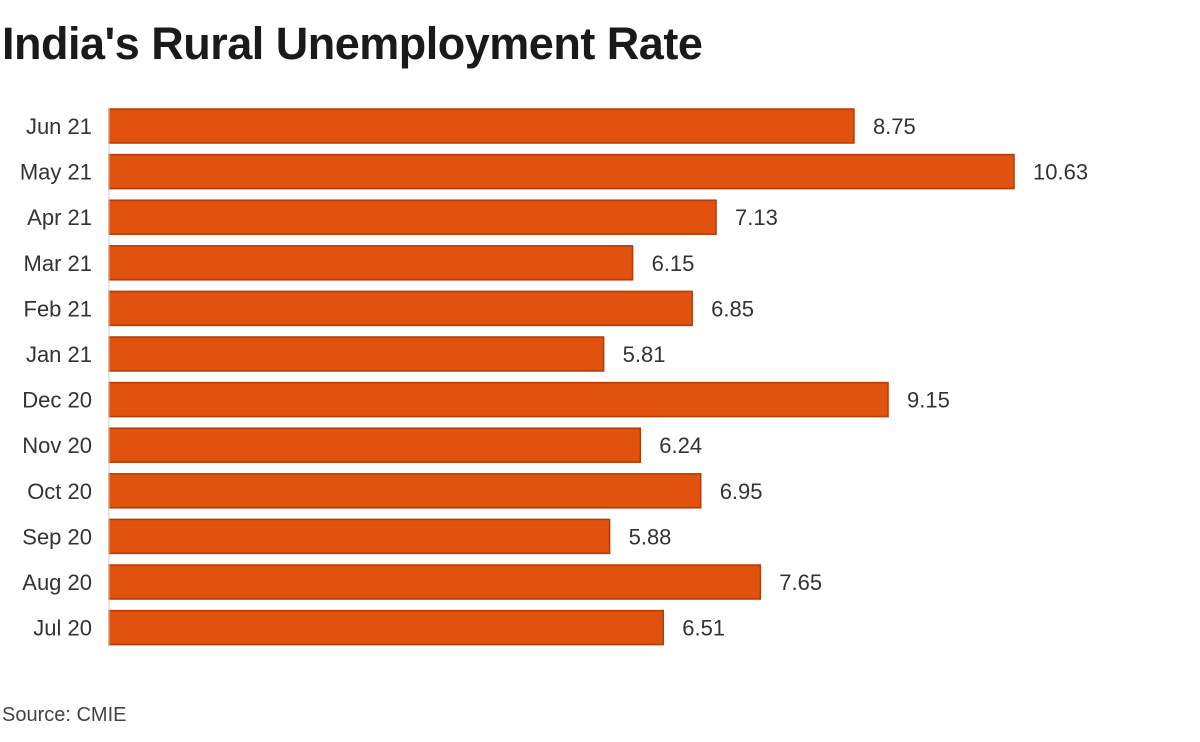  Describe the element at coordinates (703, 628) in the screenshot. I see `value-label-jul-20: 6.51` at that location.